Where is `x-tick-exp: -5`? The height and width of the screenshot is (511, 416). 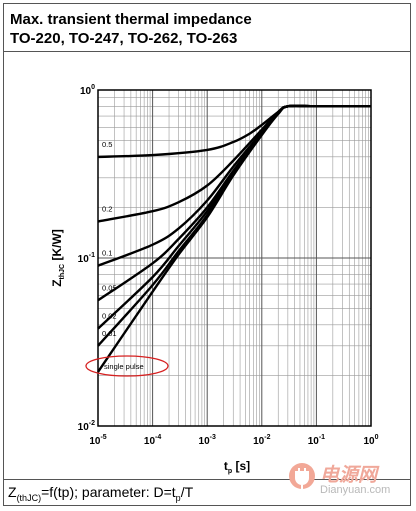 x-tick-exp: -5 is located at coordinates (103, 437).